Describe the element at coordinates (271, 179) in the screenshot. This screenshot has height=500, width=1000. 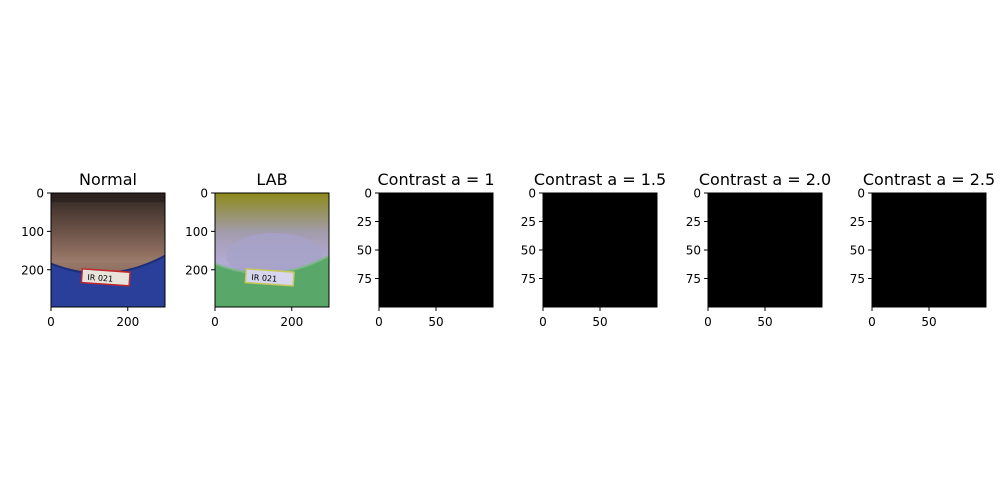
I see `subplot-title: LAB` at that location.